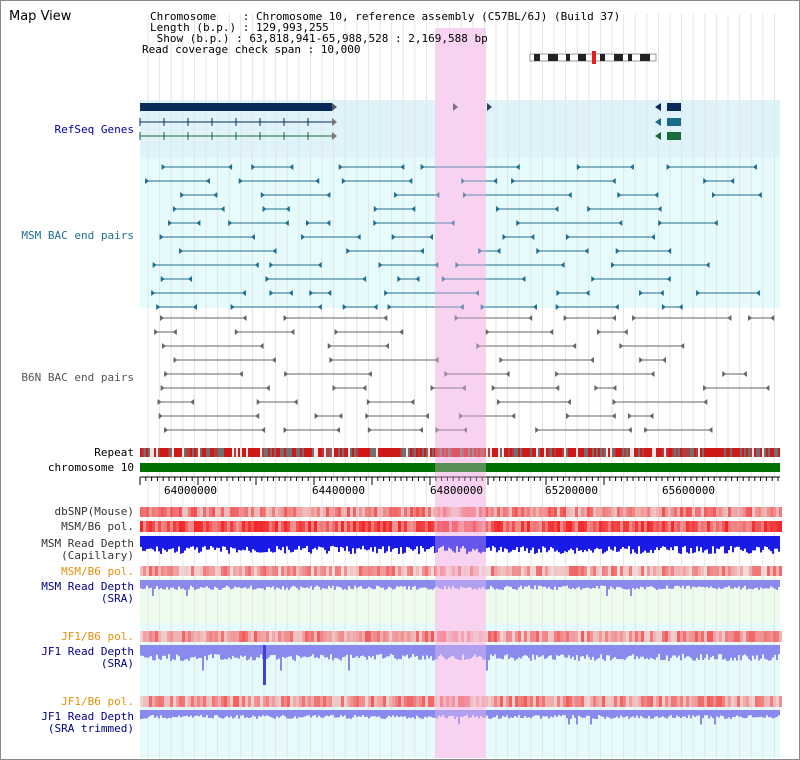  What do you see at coordinates (77, 377) in the screenshot?
I see `track-label-b6n-bac: B6N BAC end pairs` at bounding box center [77, 377].